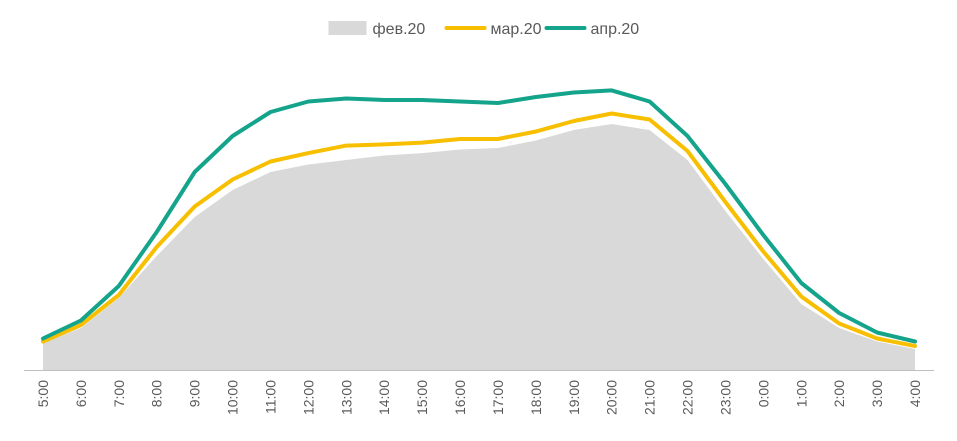 Image resolution: width=957 pixels, height=441 pixels. Describe the element at coordinates (157, 393) in the screenshot. I see `x-tick-label: 8:00` at that location.